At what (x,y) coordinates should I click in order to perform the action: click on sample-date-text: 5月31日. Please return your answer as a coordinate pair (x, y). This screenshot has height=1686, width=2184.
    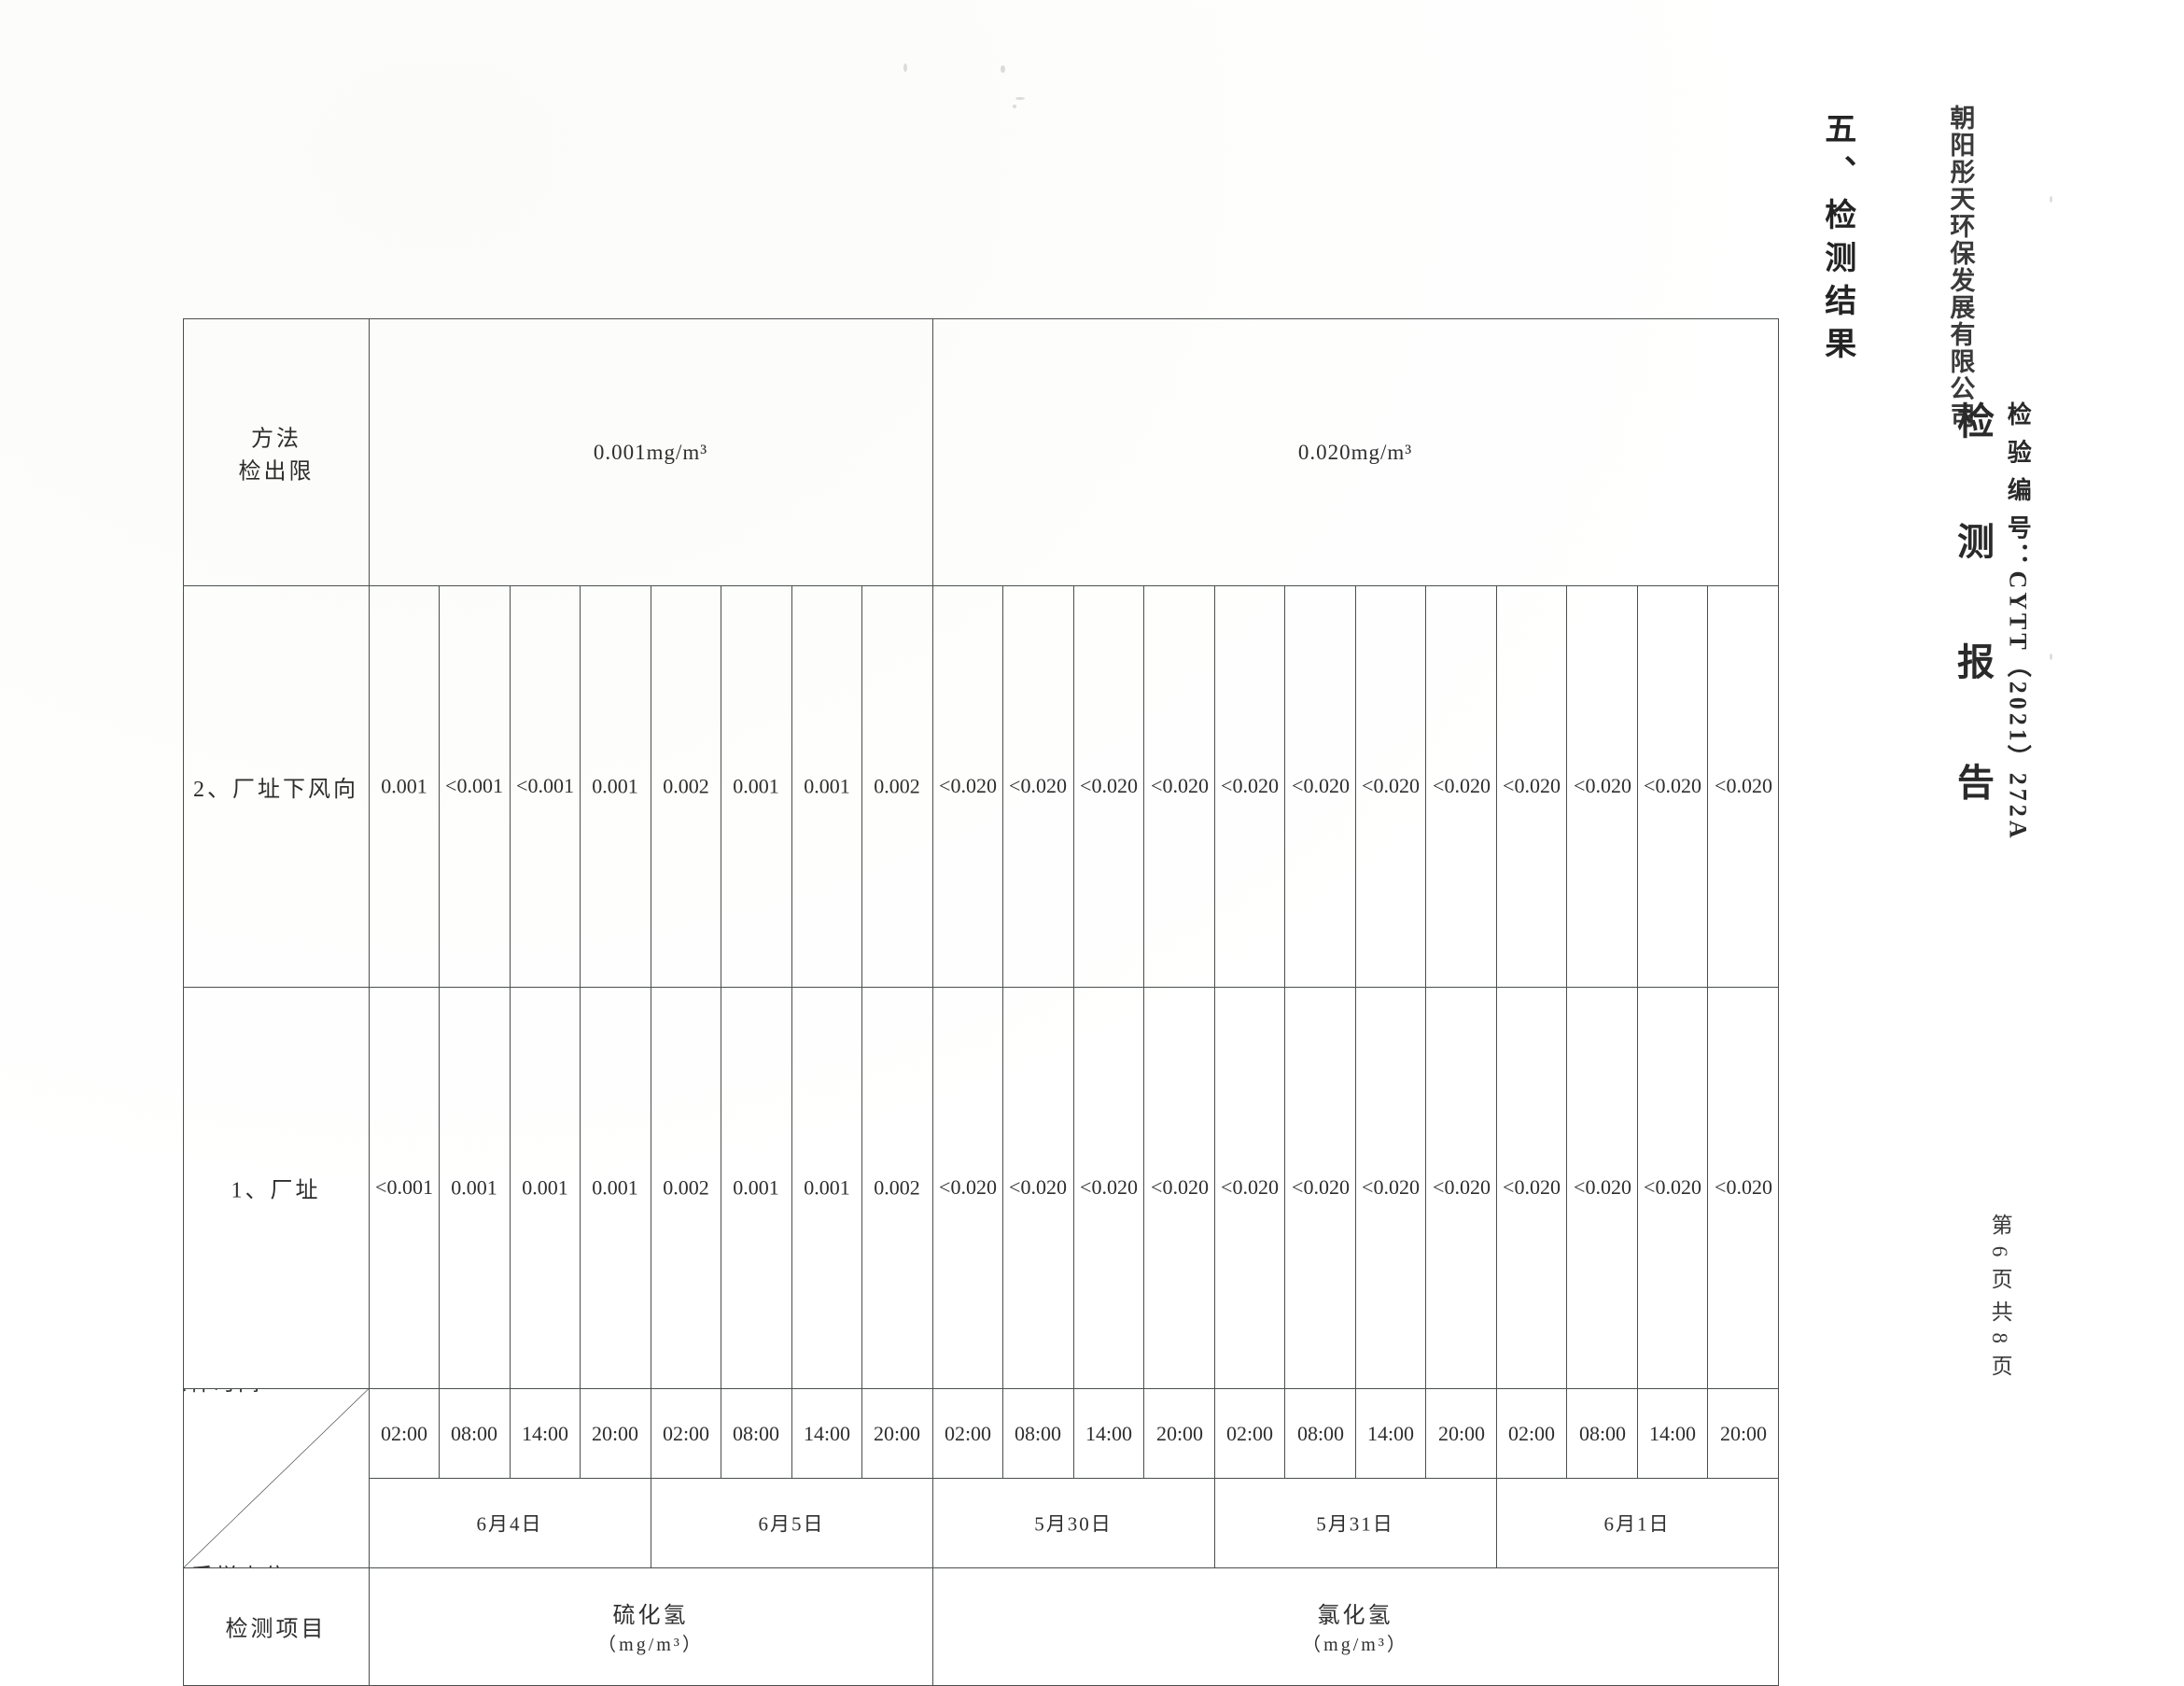
    Looking at the image, I should click on (1355, 1524).